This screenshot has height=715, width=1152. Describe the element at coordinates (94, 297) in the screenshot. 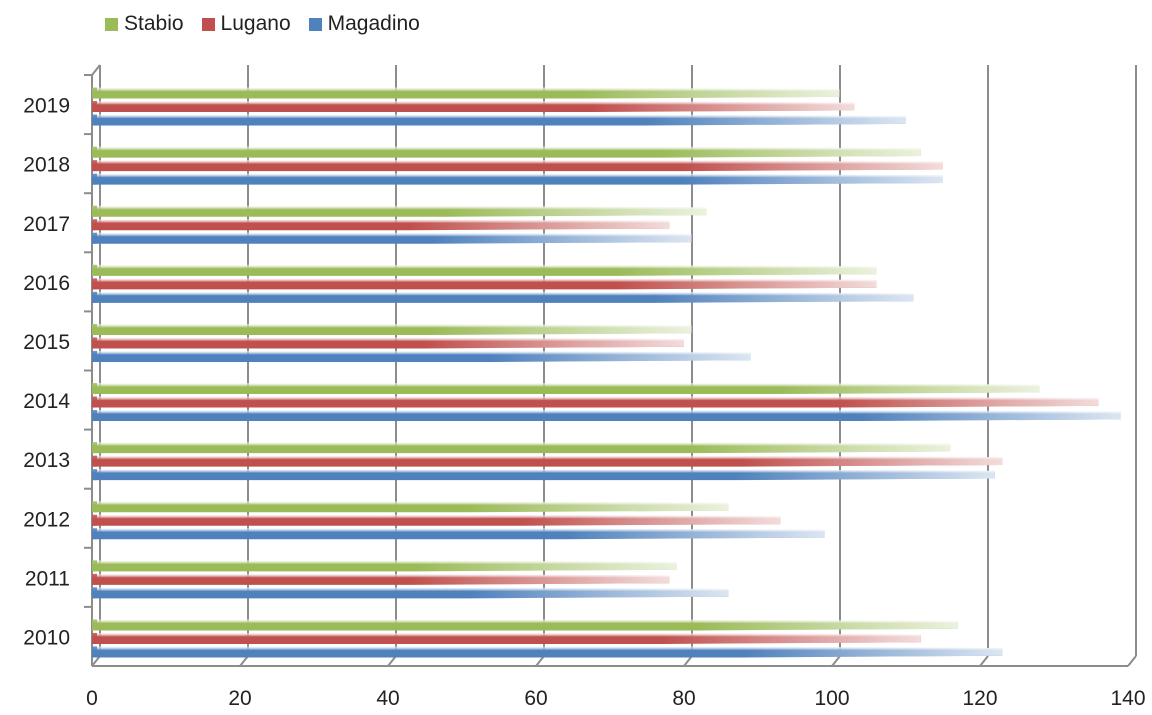

I see `bar-cap-magadino-2016` at that location.